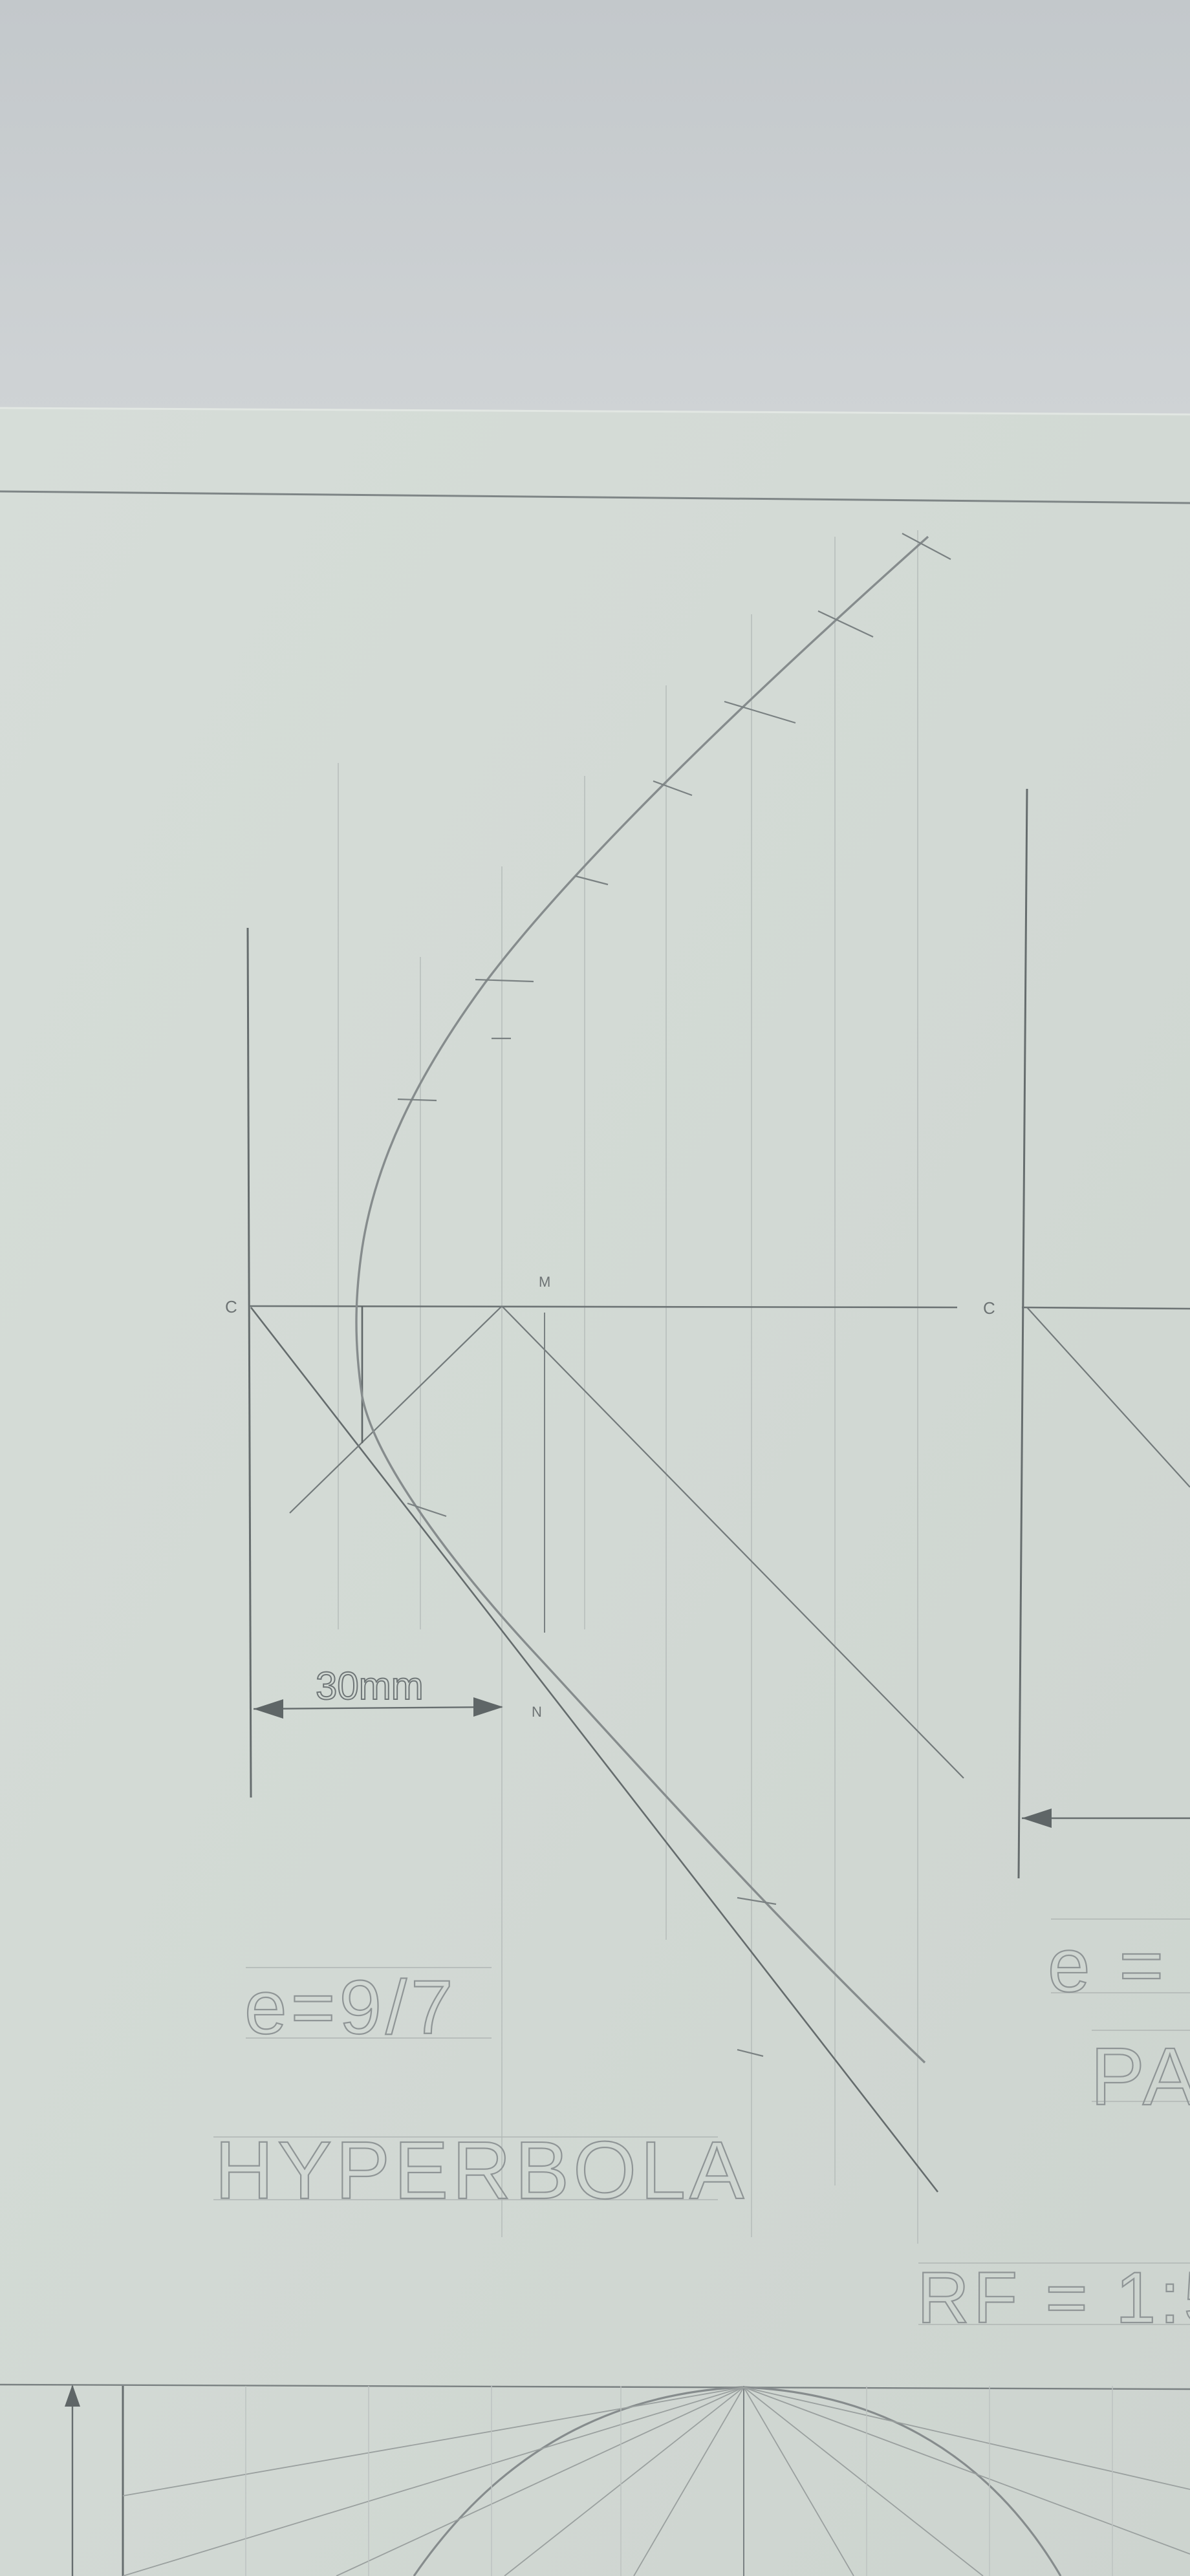 The height and width of the screenshot is (2576, 1190). Describe the element at coordinates (1107, 1965) in the screenshot. I see `eccentricity-right-partial: e =` at that location.